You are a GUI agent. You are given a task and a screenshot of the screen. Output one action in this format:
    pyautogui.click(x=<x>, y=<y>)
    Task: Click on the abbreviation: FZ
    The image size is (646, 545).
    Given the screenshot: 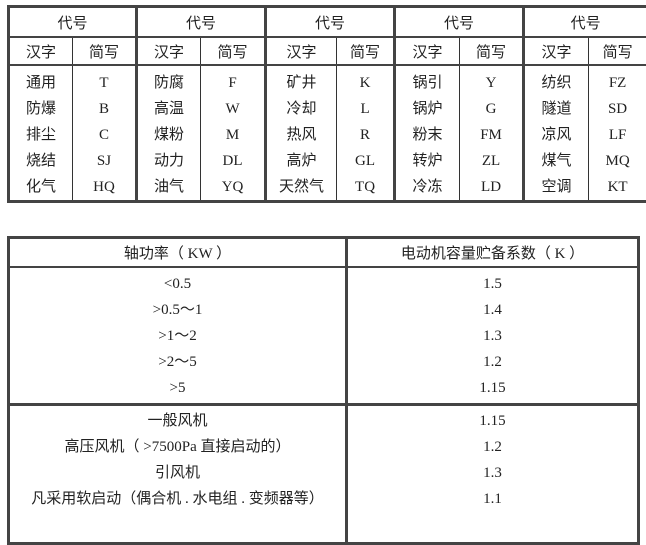 What is the action you would take?
    pyautogui.click(x=617, y=83)
    